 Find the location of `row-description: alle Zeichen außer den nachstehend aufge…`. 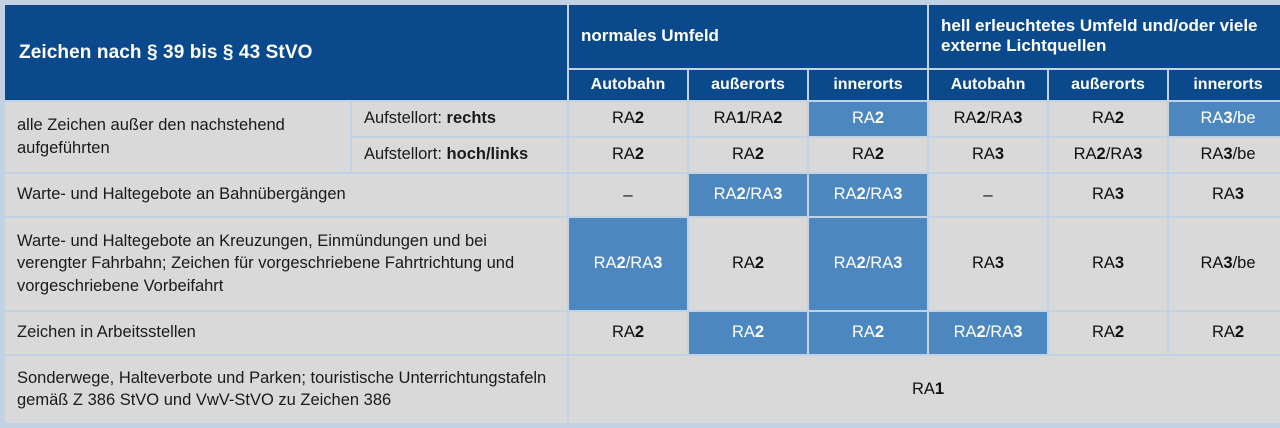

row-description: alle Zeichen außer den nachstehend aufge… is located at coordinates (177, 137).